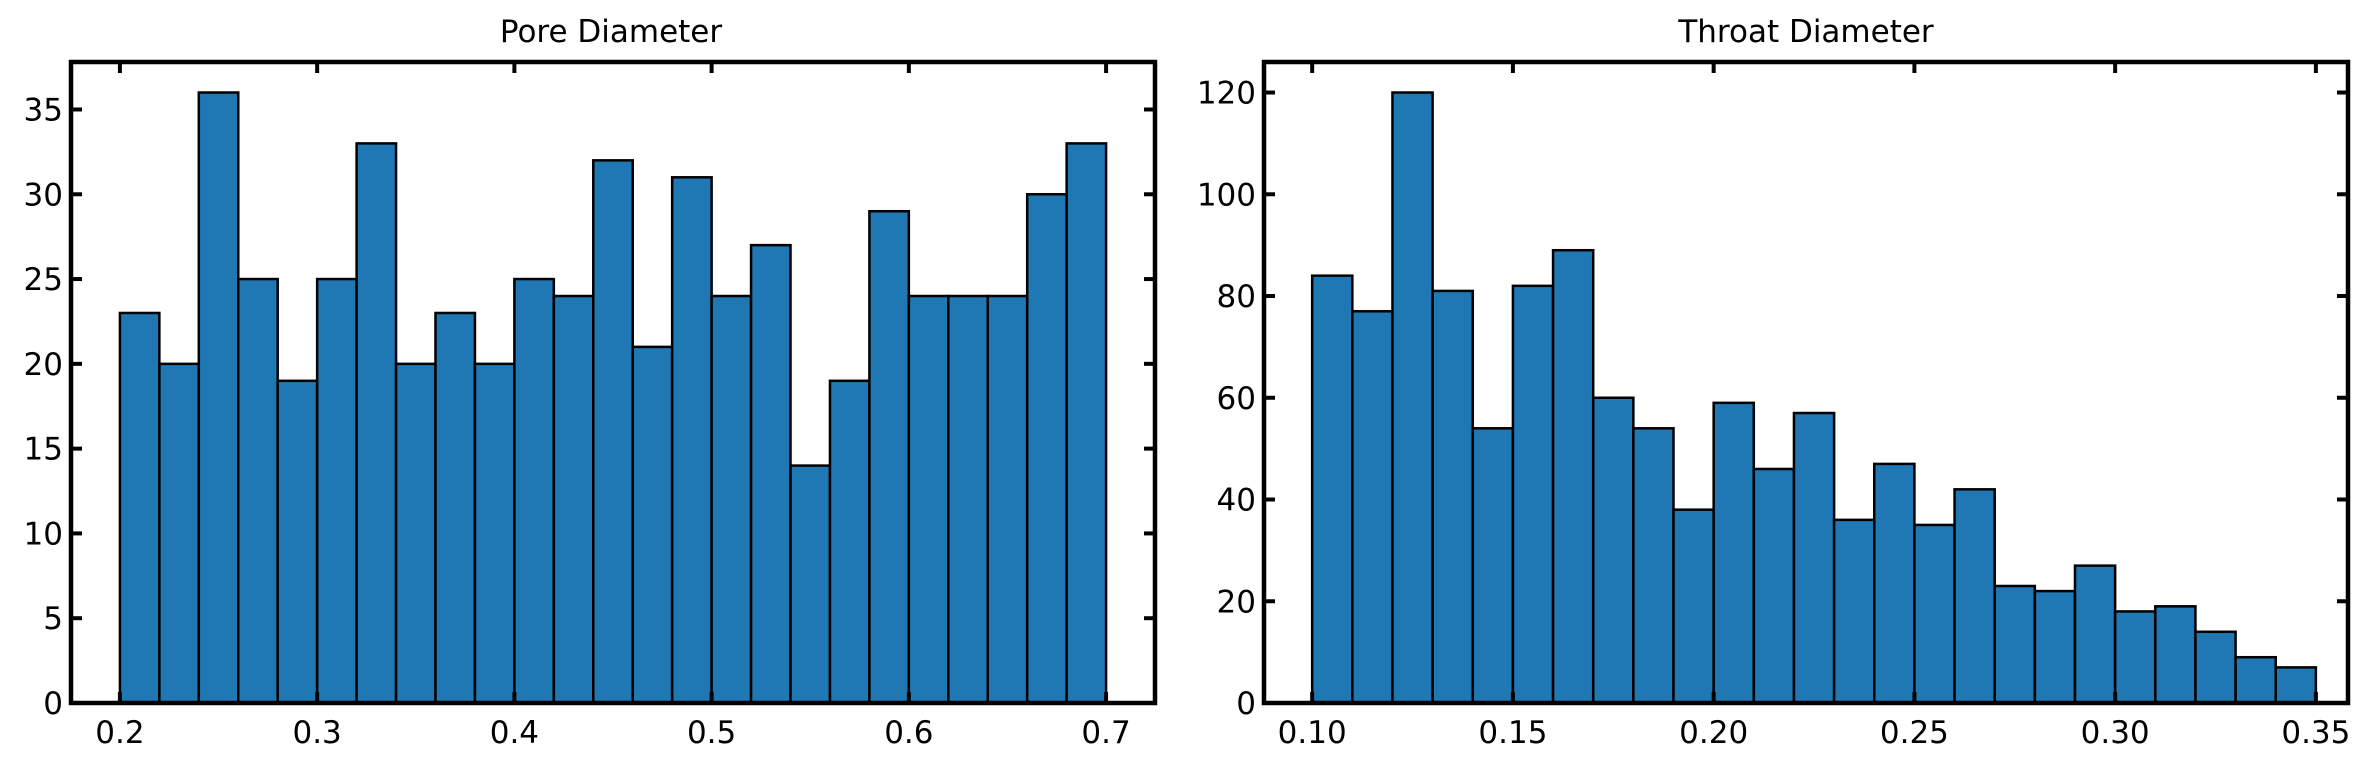 The height and width of the screenshot is (767, 2368). What do you see at coordinates (43, 195) in the screenshot?
I see `pore-diameter-y-tick-label: 30` at bounding box center [43, 195].